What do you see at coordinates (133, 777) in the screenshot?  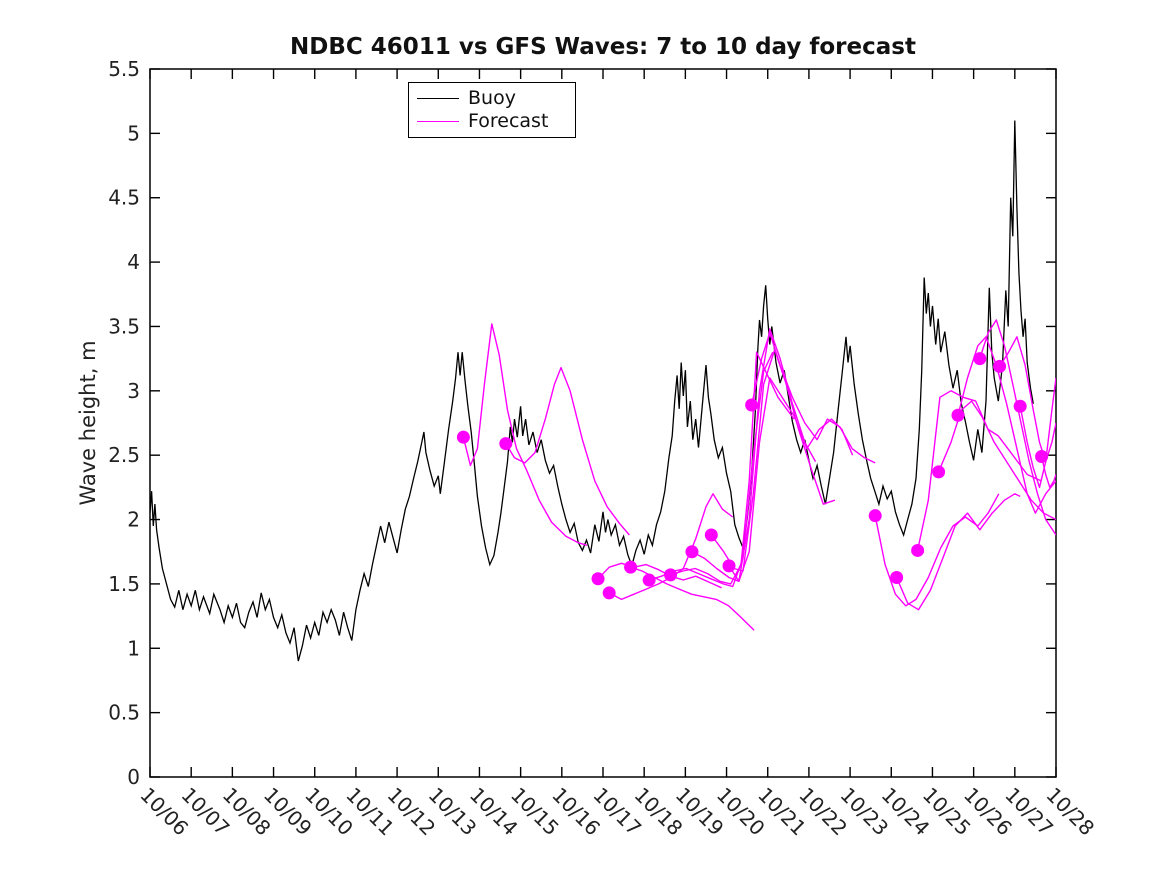 I see `y-tick-label: 0` at bounding box center [133, 777].